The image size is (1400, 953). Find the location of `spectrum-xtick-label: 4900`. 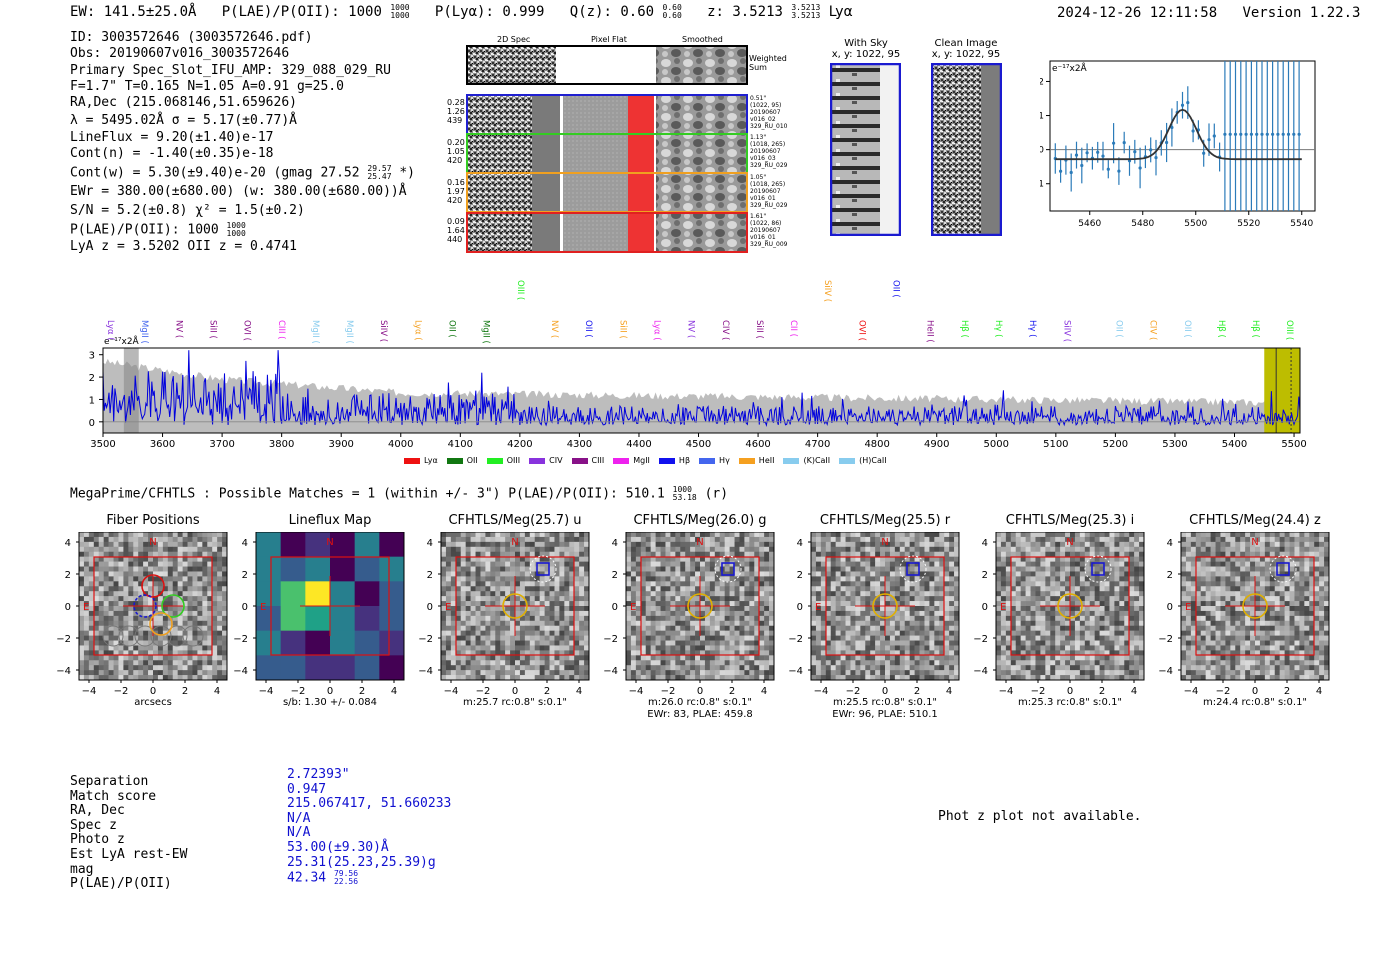

spectrum-xtick-label: 4900 is located at coordinates (936, 444).